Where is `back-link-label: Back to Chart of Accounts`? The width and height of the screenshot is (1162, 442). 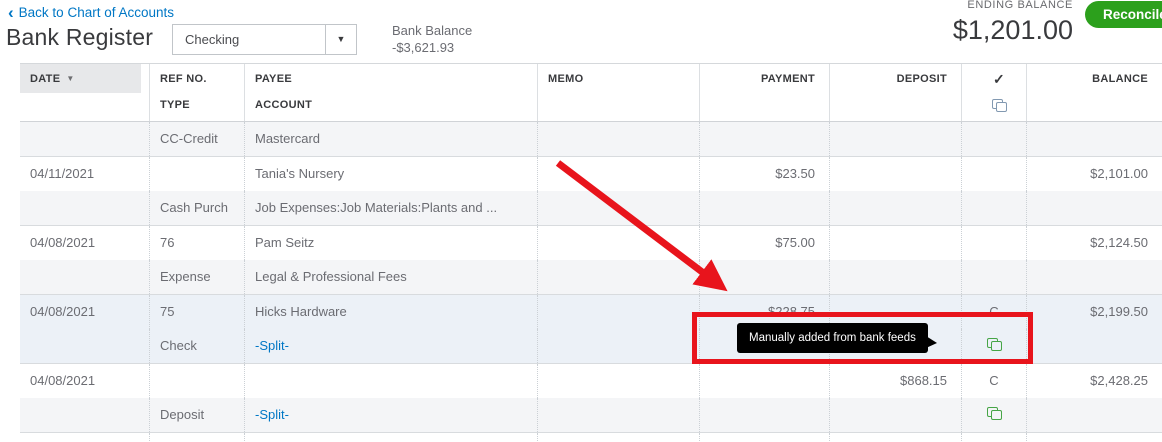 back-link-label: Back to Chart of Accounts is located at coordinates (96, 12).